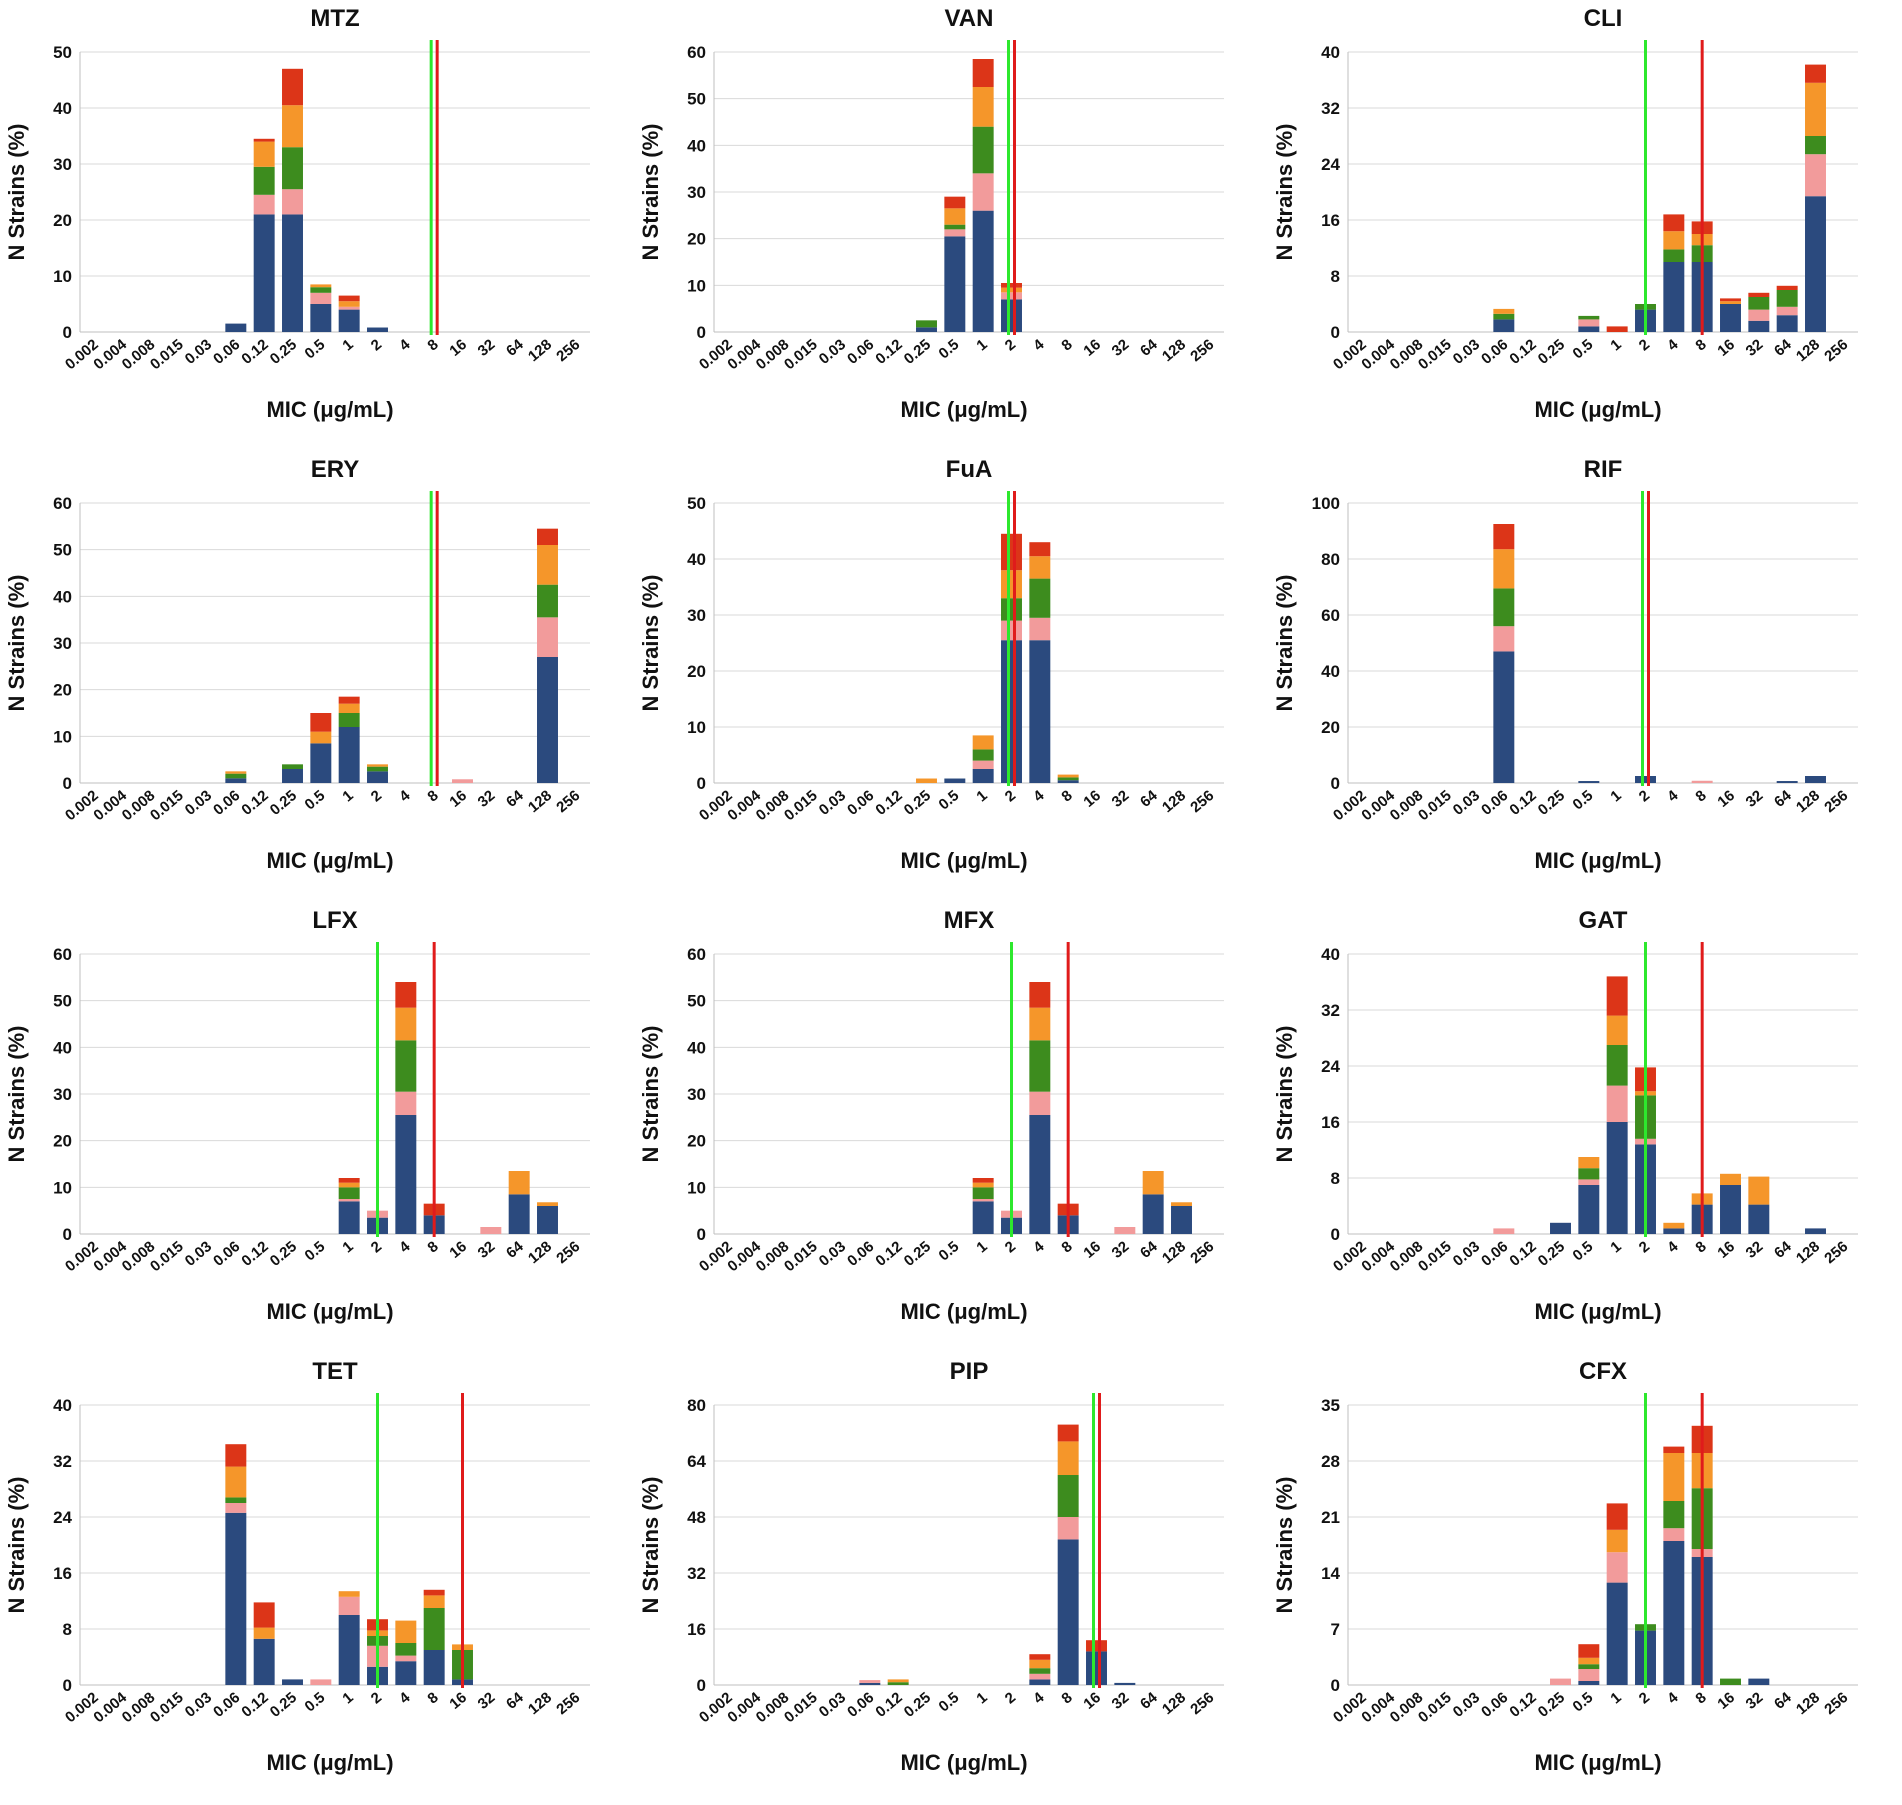 This screenshot has height=1805, width=1902. Describe the element at coordinates (1603, 18) in the screenshot. I see `chart-title: CLI` at that location.